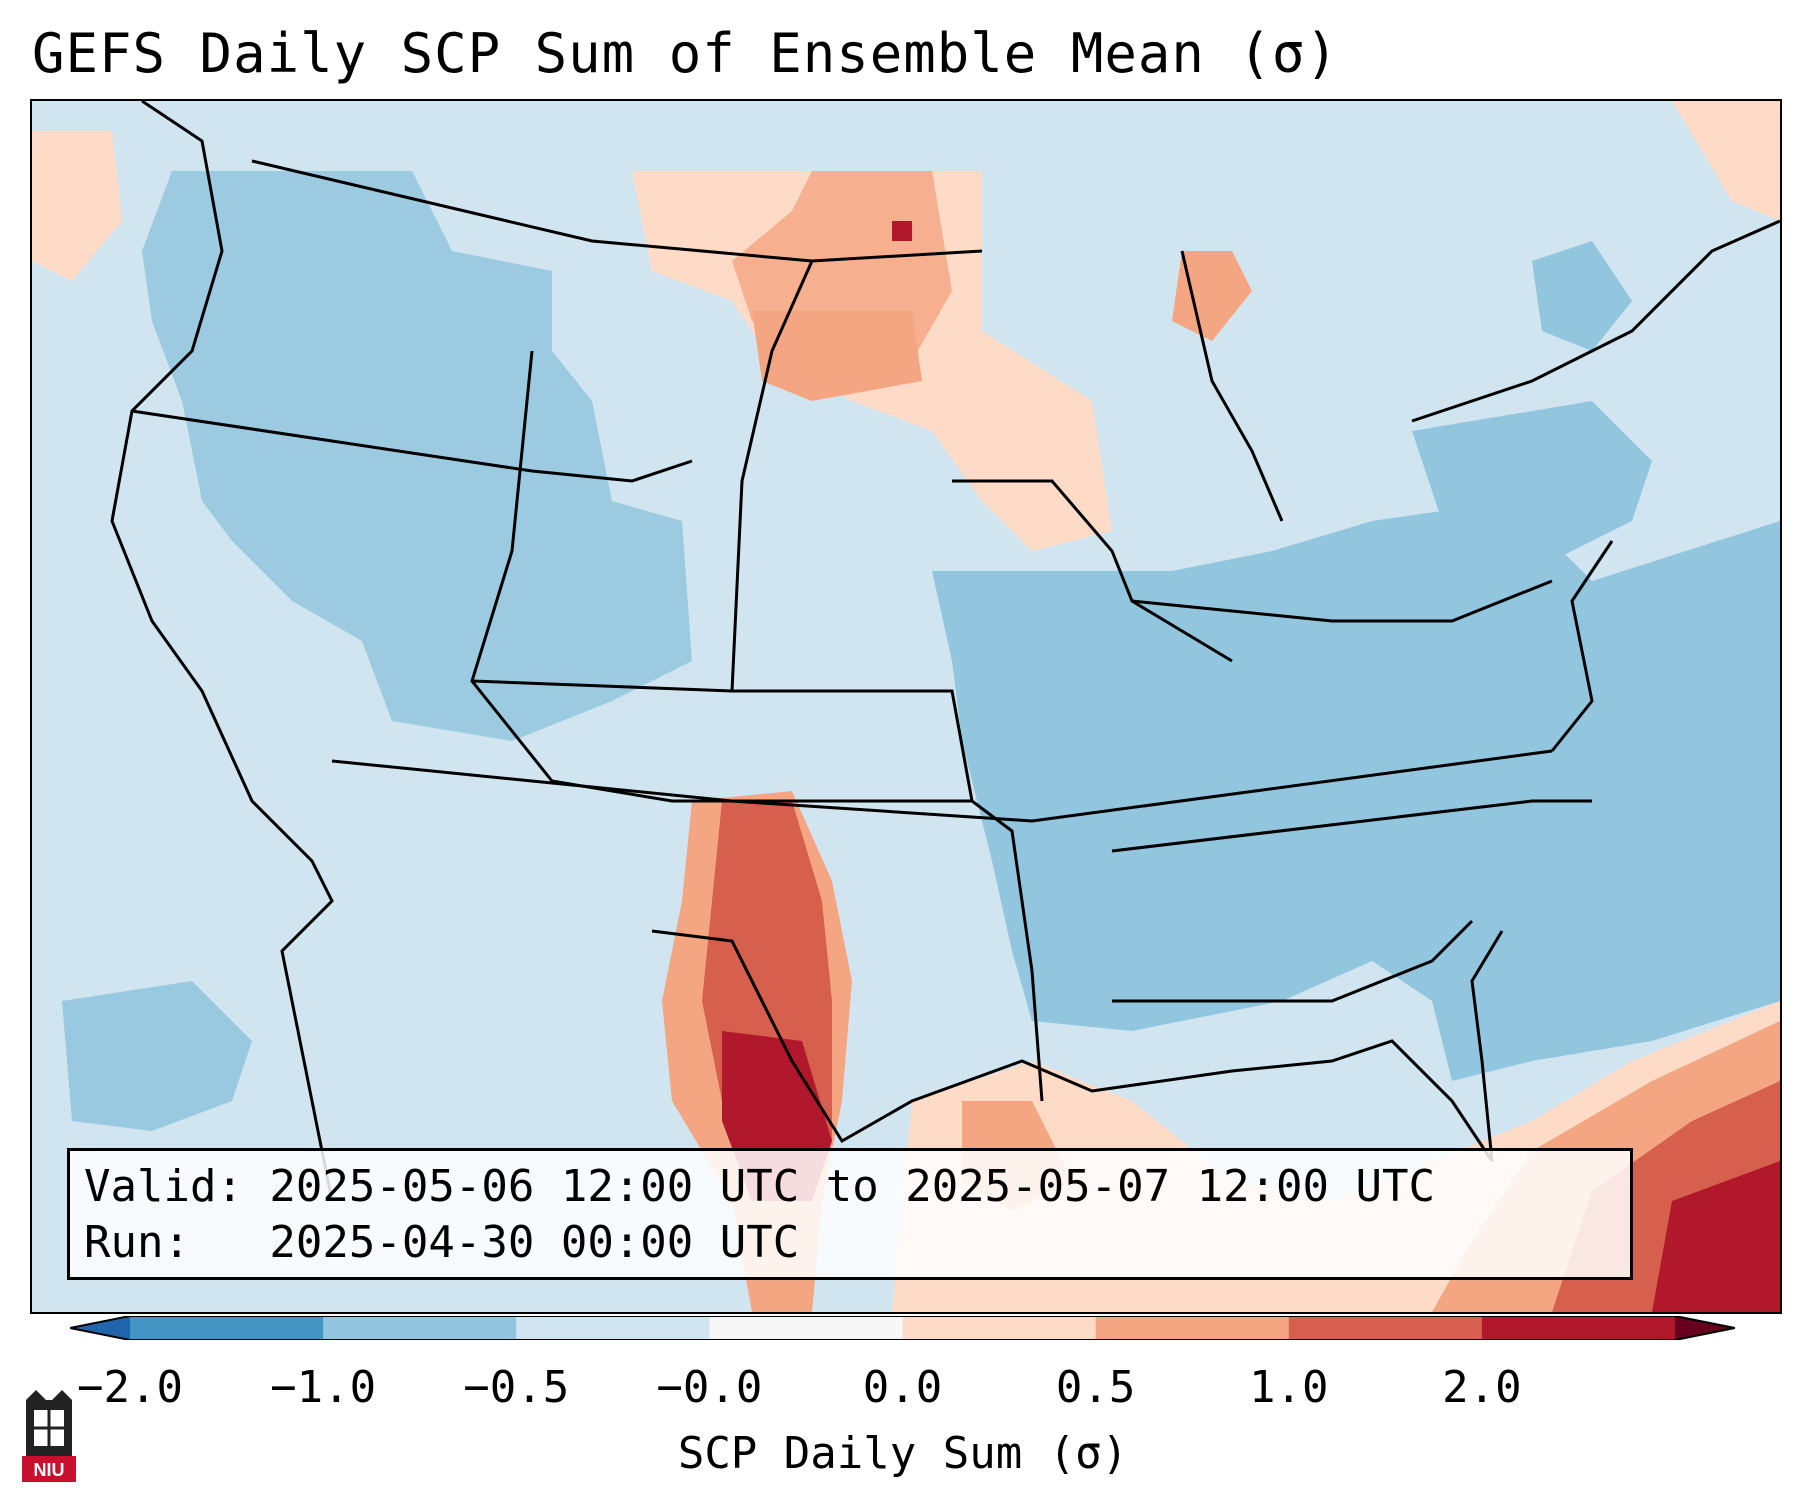 This screenshot has height=1506, width=1803. I want to click on colorbar-tick-label: −0.0, so click(709, 1387).